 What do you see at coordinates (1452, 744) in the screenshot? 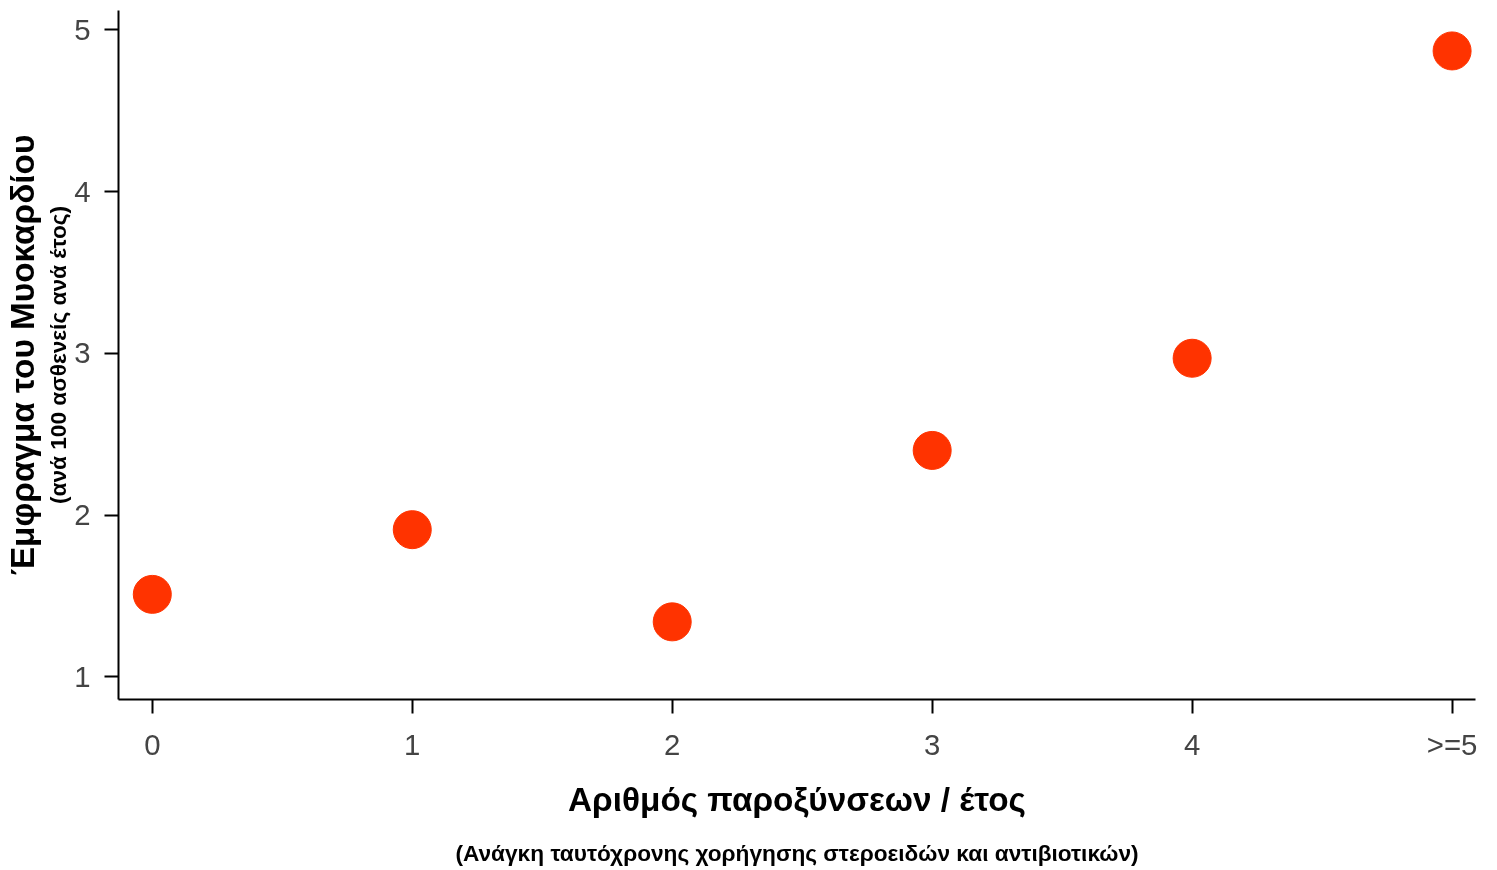
I see `x-tick-label: >=5` at bounding box center [1452, 744].